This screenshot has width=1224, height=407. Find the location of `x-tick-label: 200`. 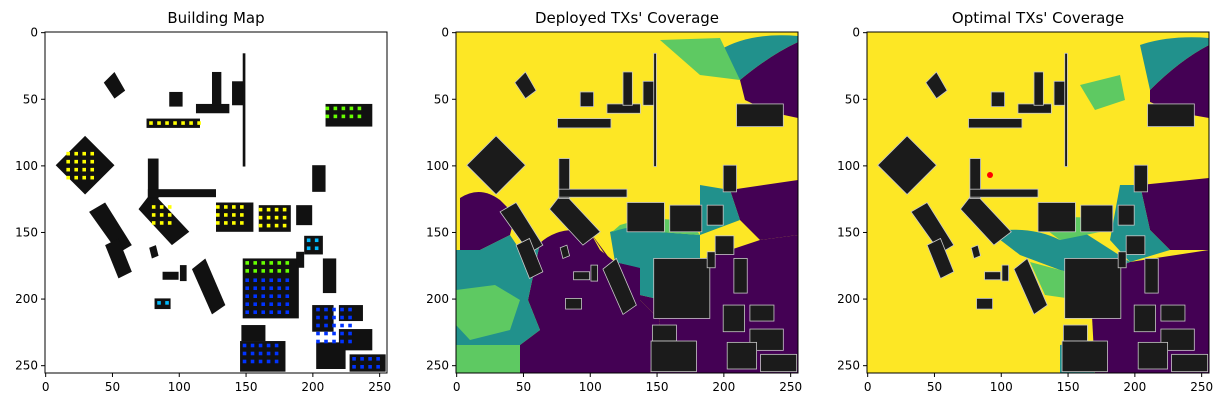

x-tick-label: 200 is located at coordinates (1134, 387).